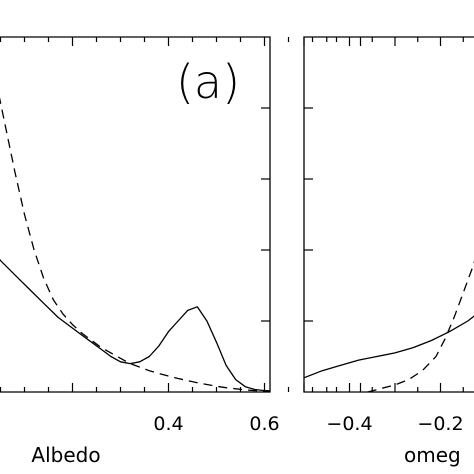 This screenshot has height=474, width=474. I want to click on x-tick-label: −0.4, so click(349, 424).